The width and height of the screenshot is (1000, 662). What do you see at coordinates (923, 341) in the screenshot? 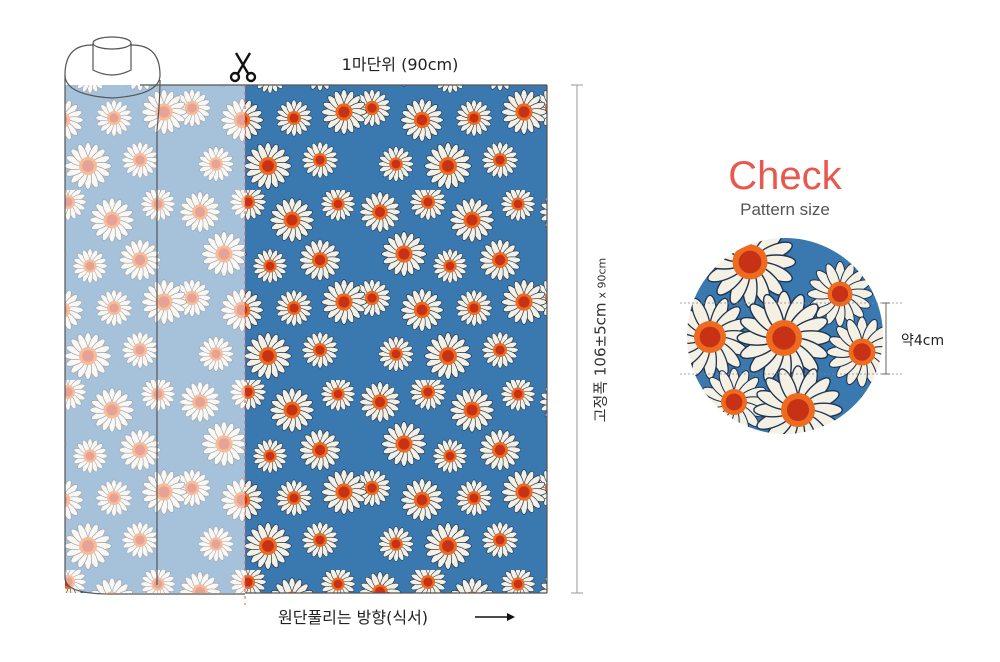
I see `pattern-size-measure: 약4cm` at bounding box center [923, 341].